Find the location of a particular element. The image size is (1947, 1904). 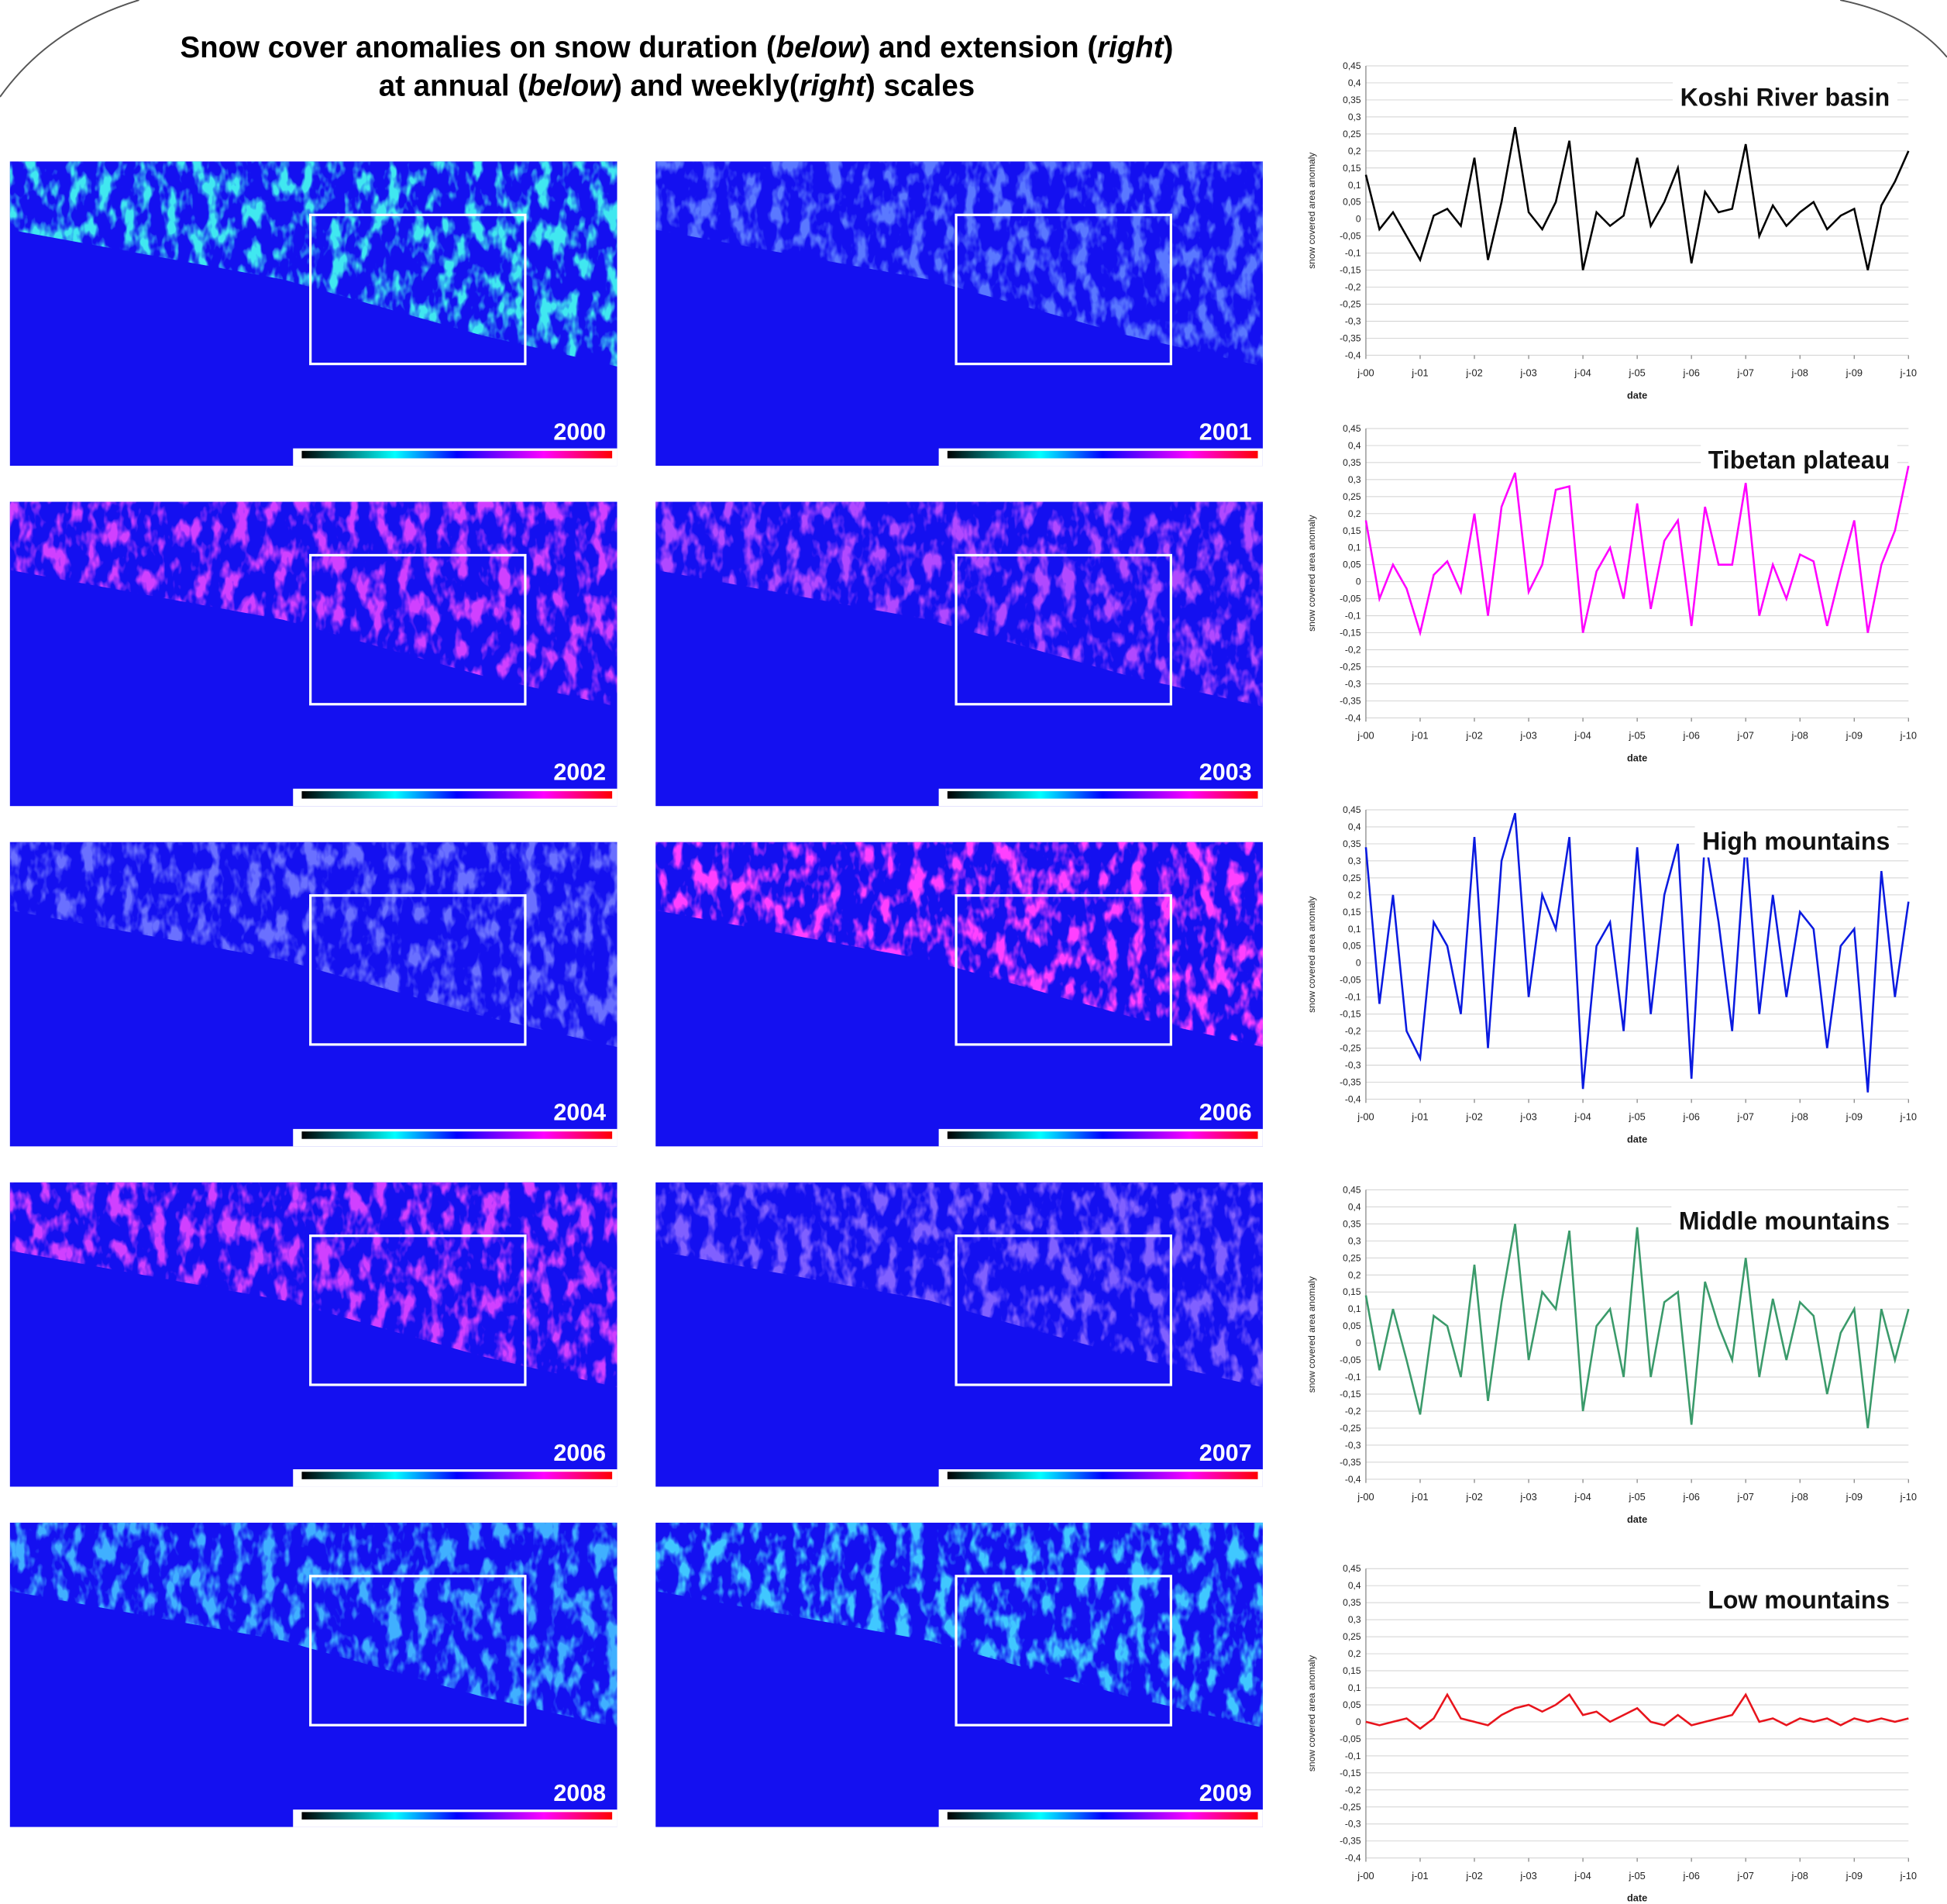

map-year: 2007 is located at coordinates (1225, 1453).